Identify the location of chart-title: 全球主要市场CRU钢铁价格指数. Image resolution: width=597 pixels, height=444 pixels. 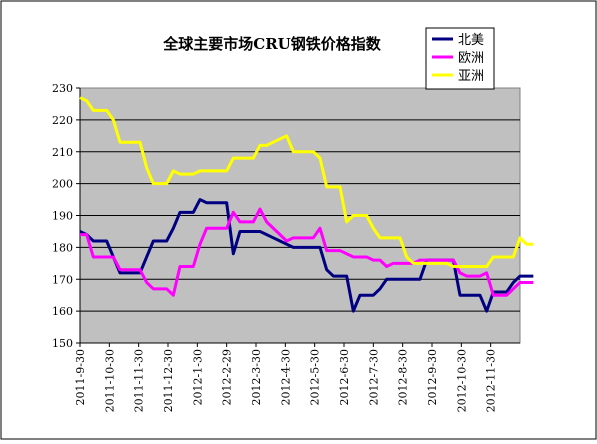
(271, 44).